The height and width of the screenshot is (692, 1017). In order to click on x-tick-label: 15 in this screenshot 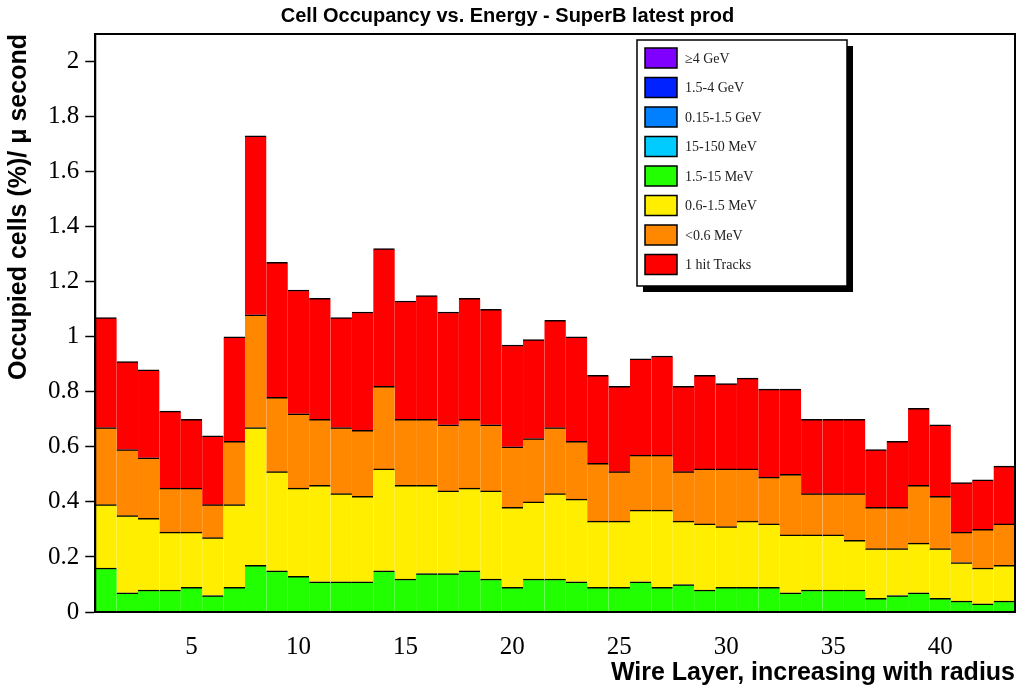, I will do `click(405, 645)`.